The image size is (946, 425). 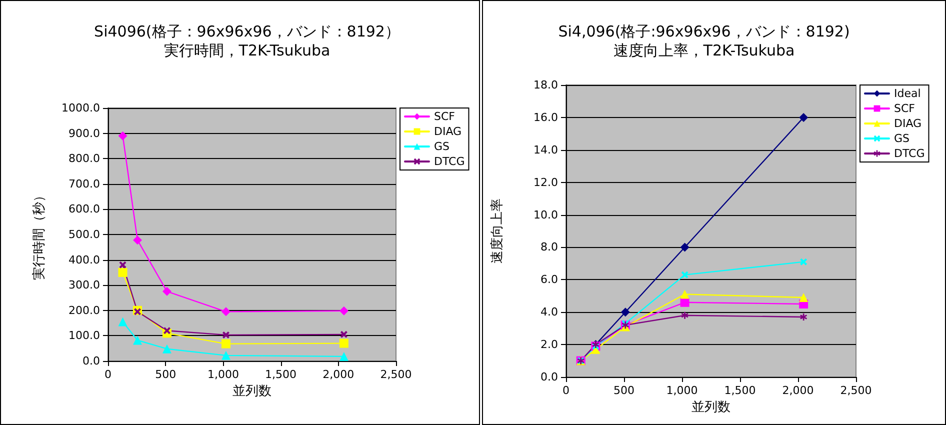 I want to click on y-tick-label: 8.0, so click(x=549, y=247).